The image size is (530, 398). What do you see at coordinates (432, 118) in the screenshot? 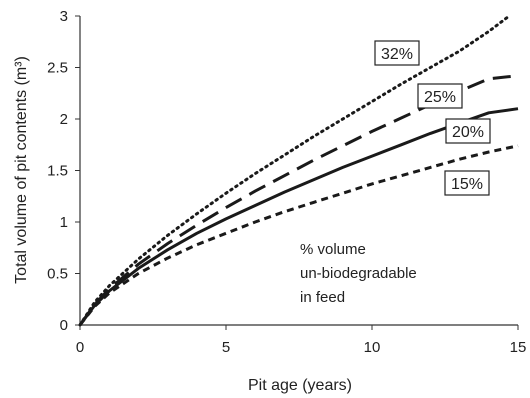
I see `series-labels: 32% 25% 20% 15%` at bounding box center [432, 118].